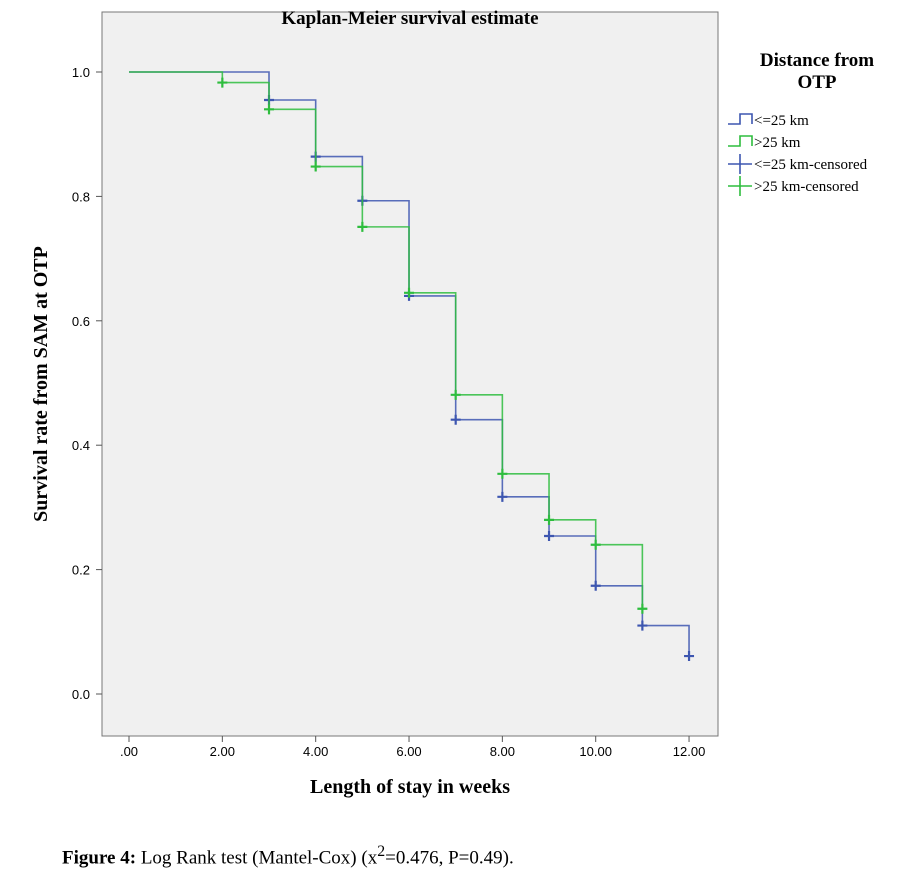  Describe the element at coordinates (449, 858) in the screenshot. I see `caption-text-end: =0.476, P=0.49).` at that location.